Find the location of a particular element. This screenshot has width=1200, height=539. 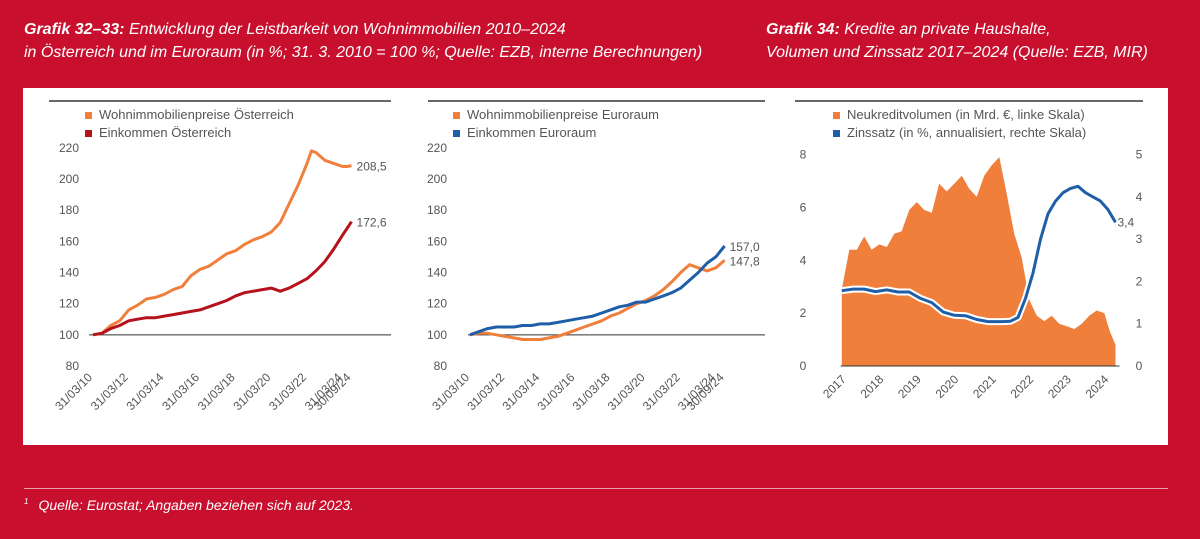

chart3-yright-tick-3: 3 is located at coordinates (1139, 239).